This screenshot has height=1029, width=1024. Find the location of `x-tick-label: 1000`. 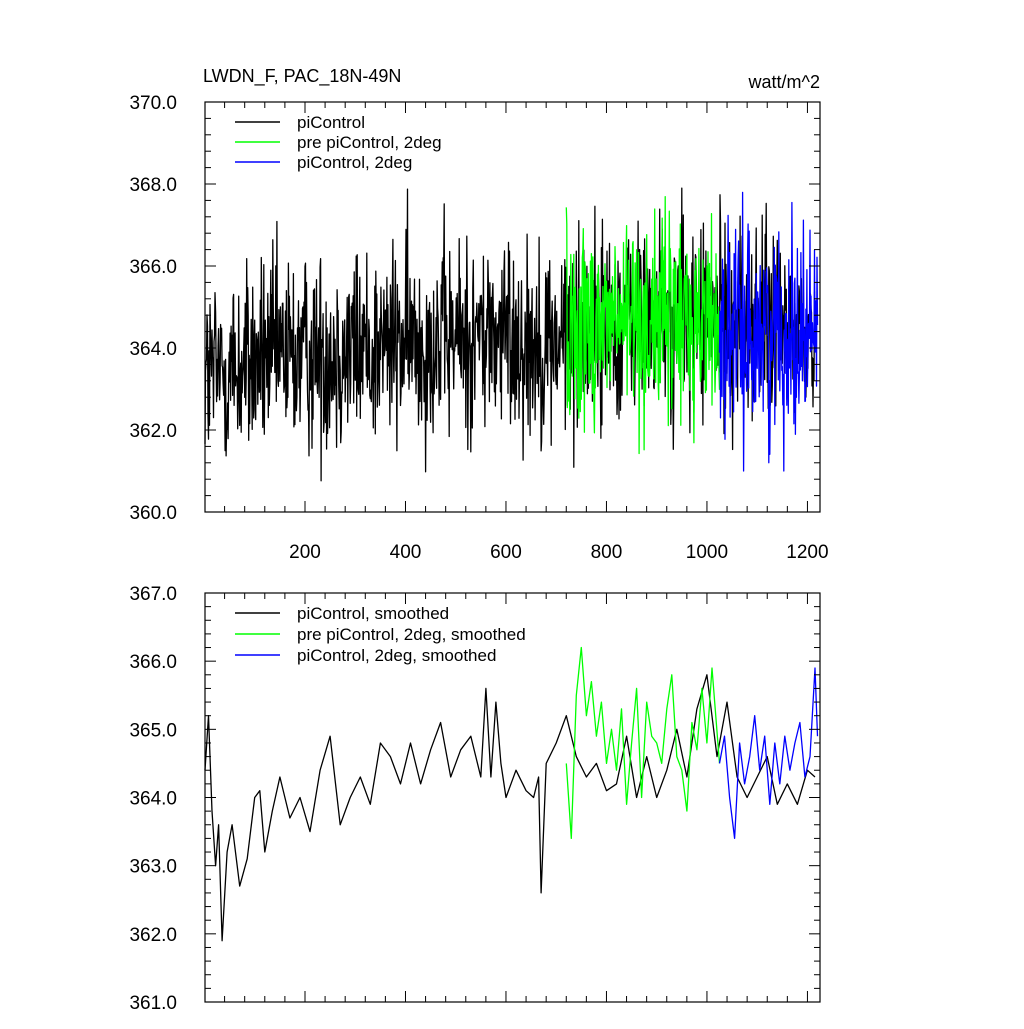

x-tick-label: 1000 is located at coordinates (707, 552).